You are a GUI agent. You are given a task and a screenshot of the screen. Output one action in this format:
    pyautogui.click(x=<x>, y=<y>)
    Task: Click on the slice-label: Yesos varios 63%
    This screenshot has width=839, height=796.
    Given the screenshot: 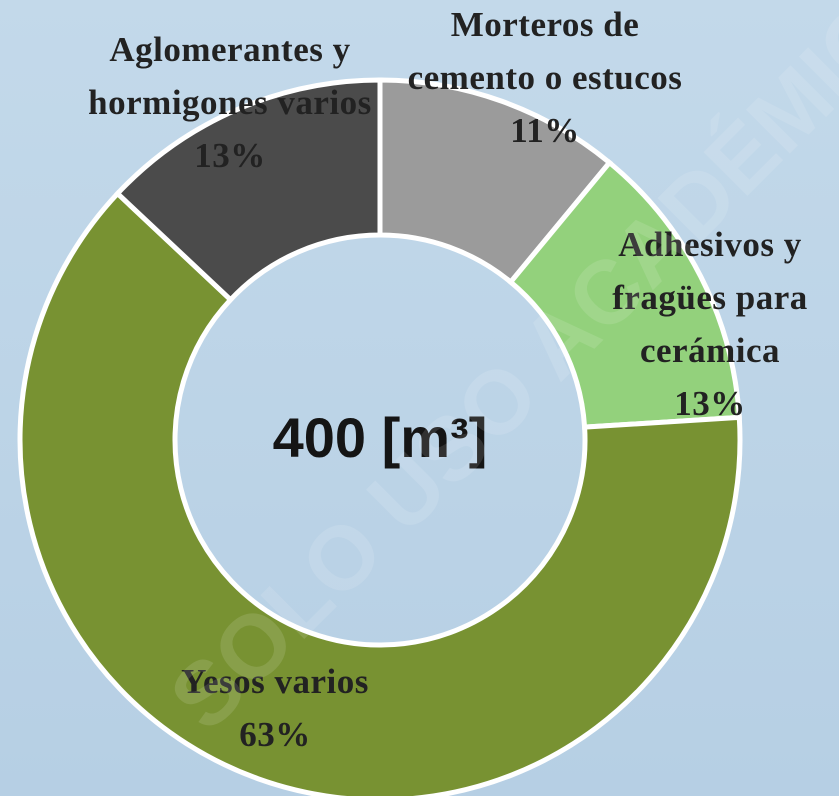 What is the action you would take?
    pyautogui.click(x=275, y=708)
    